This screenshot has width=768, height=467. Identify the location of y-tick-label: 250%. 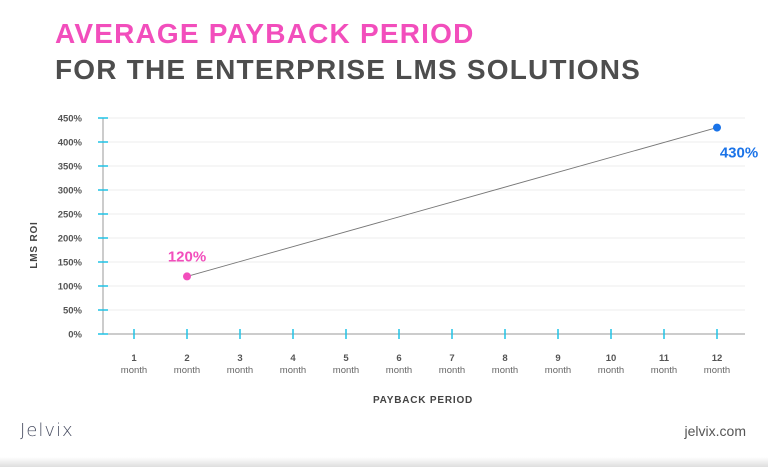
(70, 215).